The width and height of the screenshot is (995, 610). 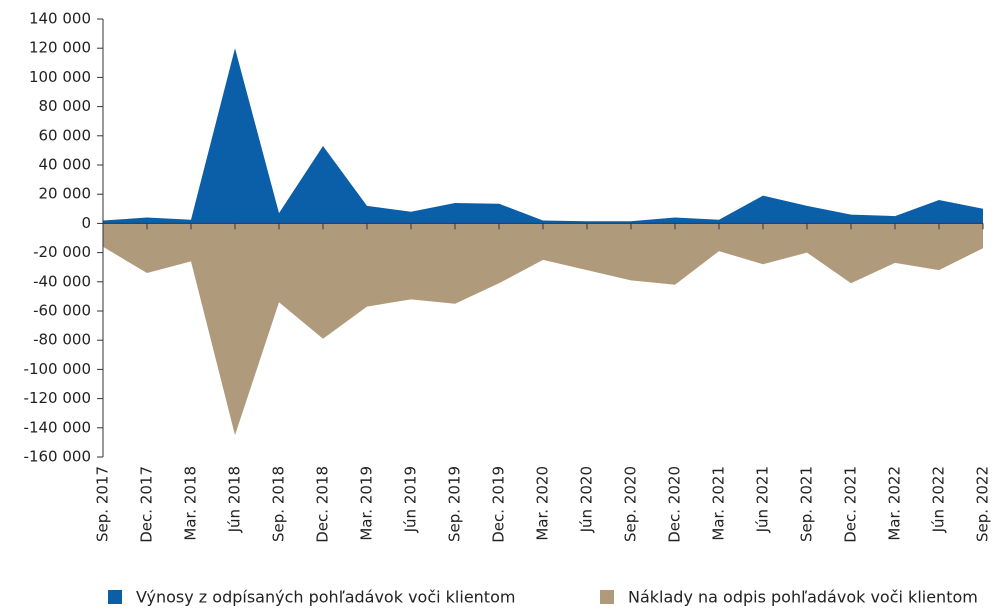 What do you see at coordinates (279, 504) in the screenshot?
I see `x-tick-label: Sep. 2018` at bounding box center [279, 504].